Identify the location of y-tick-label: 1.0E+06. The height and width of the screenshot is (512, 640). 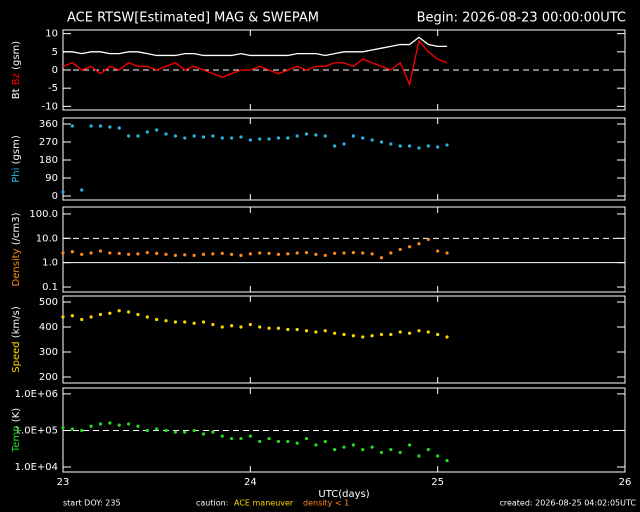
(36, 394).